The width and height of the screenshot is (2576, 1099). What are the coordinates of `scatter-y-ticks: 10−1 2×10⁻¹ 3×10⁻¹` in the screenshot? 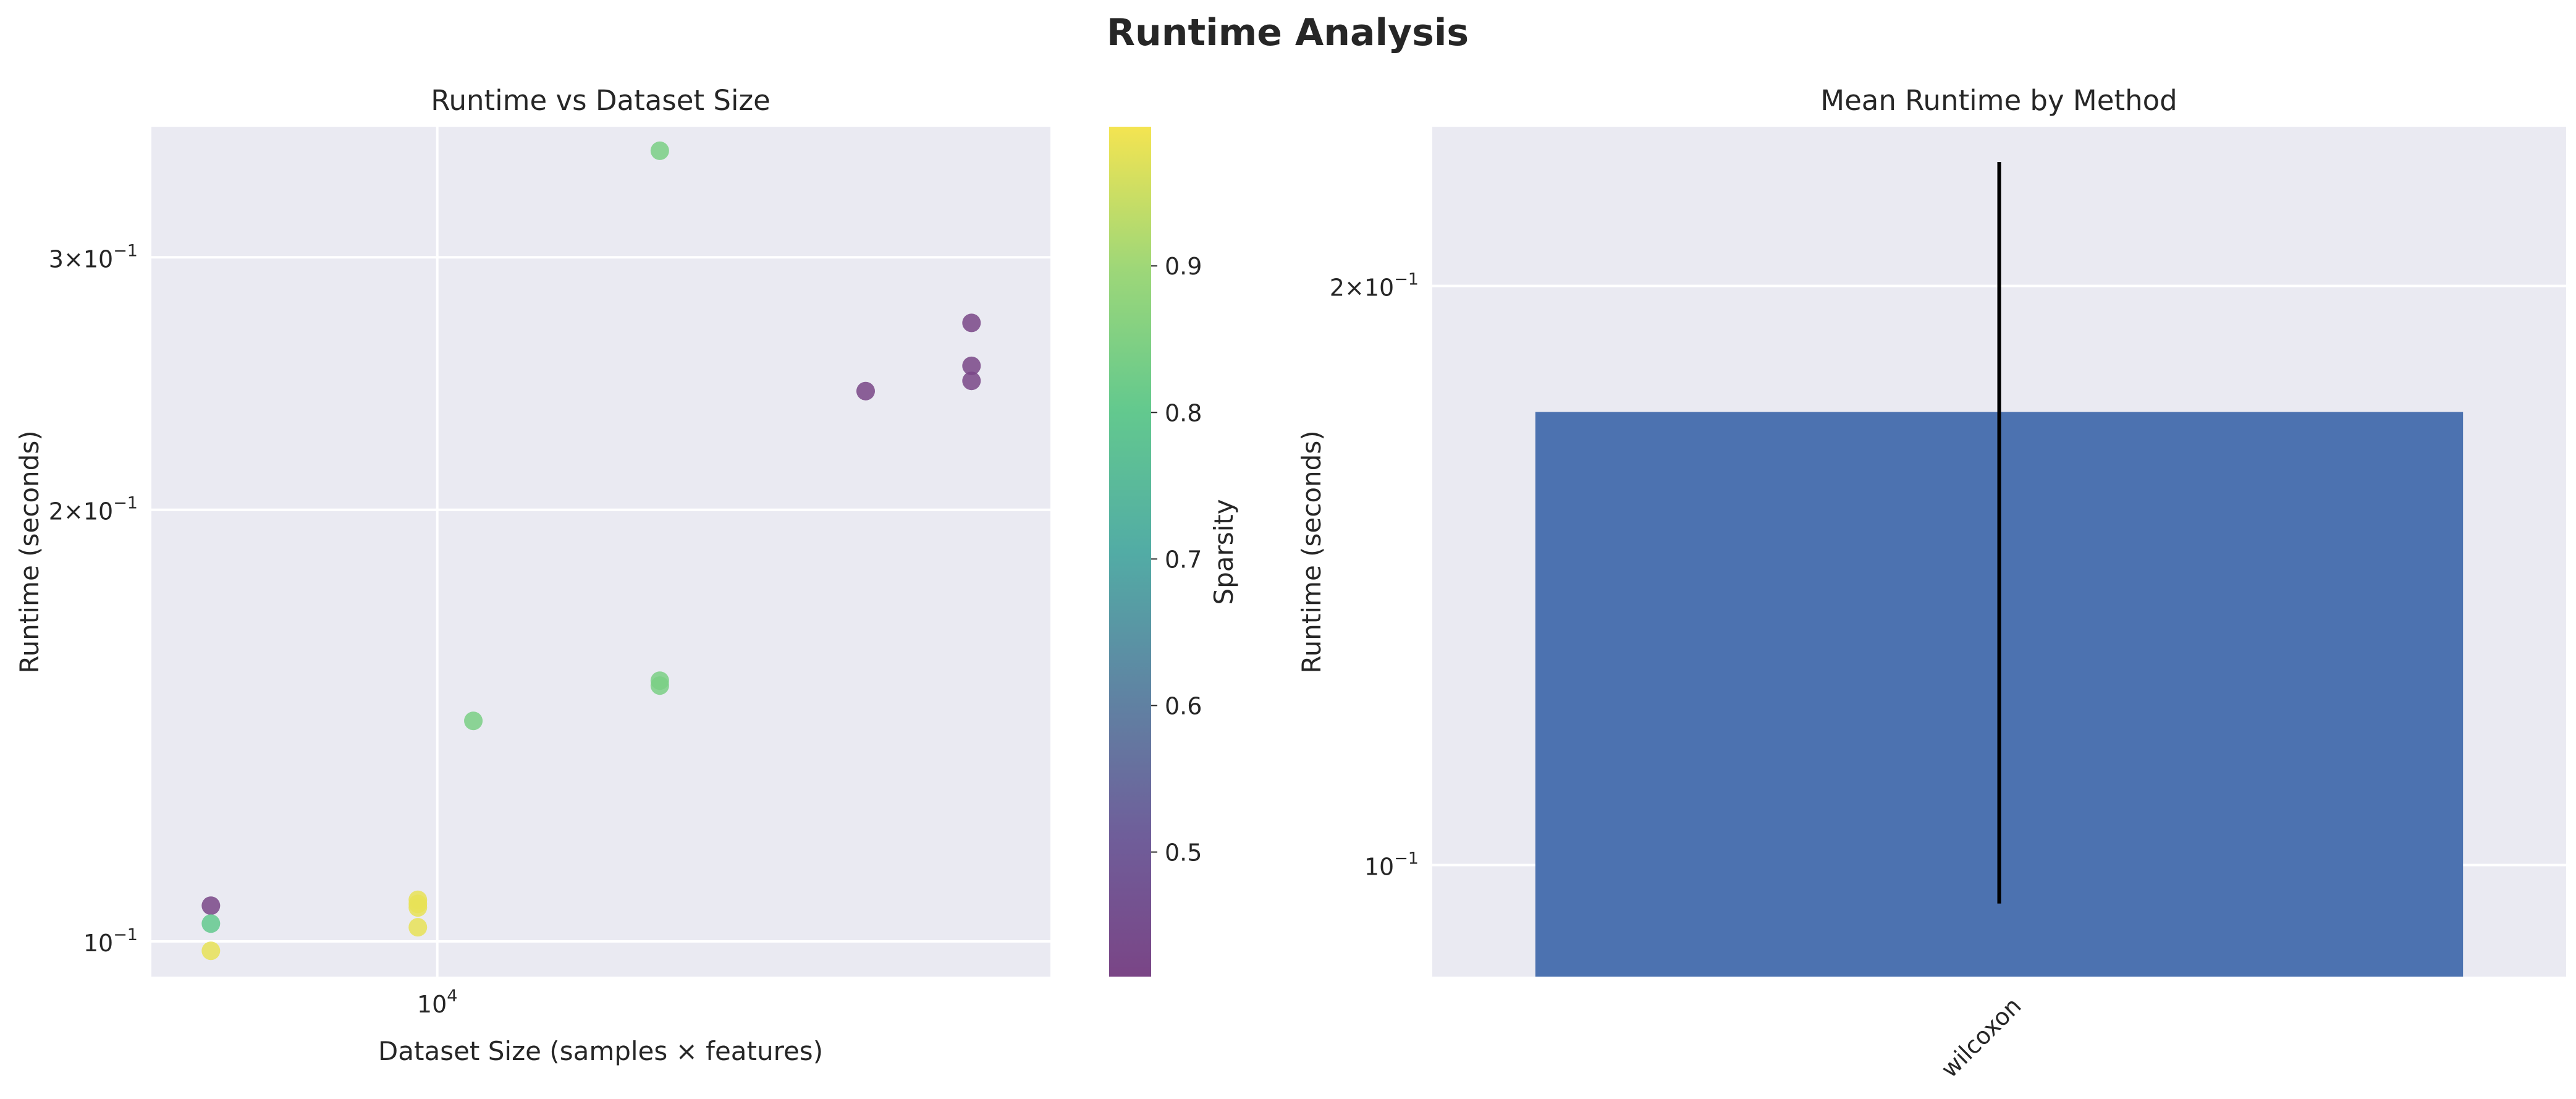 It's located at (93, 599).